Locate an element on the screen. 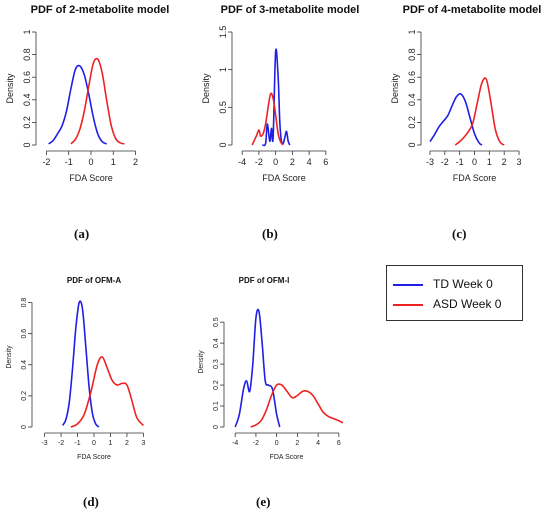 The image size is (550, 515). y-tick-label-d: 0.8 is located at coordinates (24, 303).